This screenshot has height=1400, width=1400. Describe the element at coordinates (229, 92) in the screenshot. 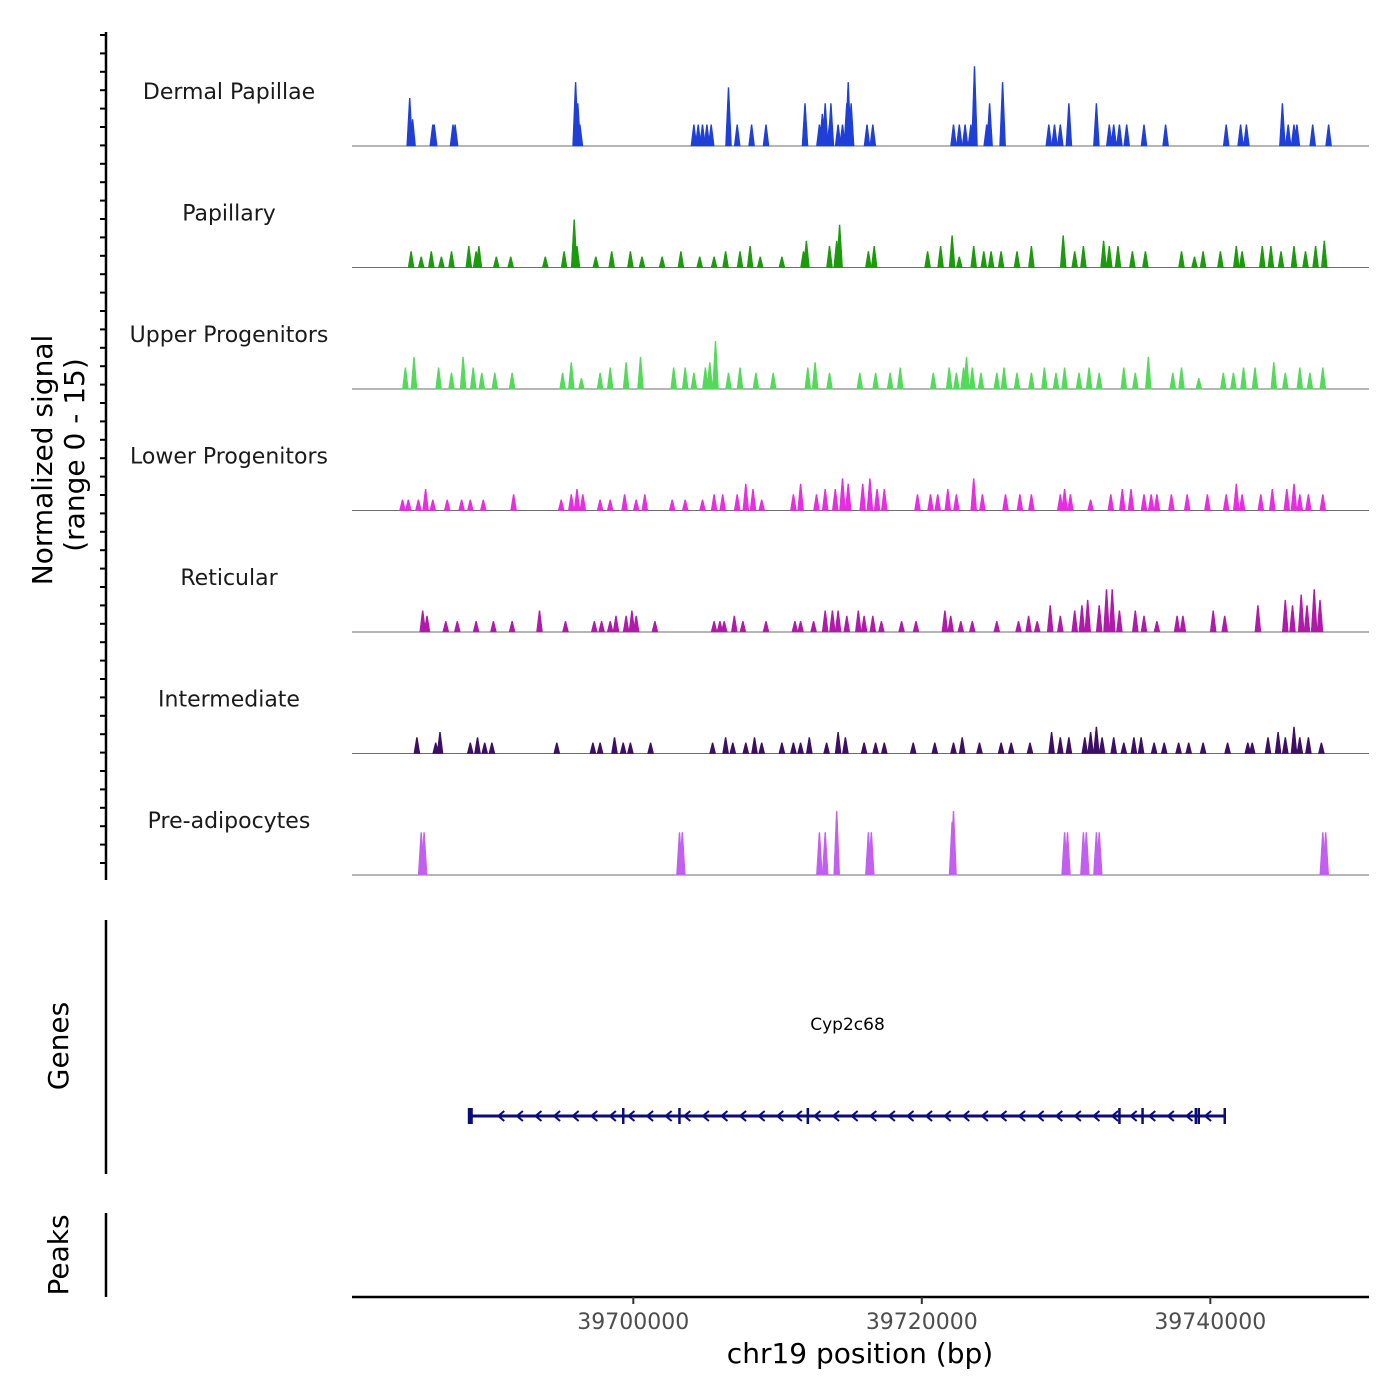

I see `track-label: Dermal Papillae` at that location.